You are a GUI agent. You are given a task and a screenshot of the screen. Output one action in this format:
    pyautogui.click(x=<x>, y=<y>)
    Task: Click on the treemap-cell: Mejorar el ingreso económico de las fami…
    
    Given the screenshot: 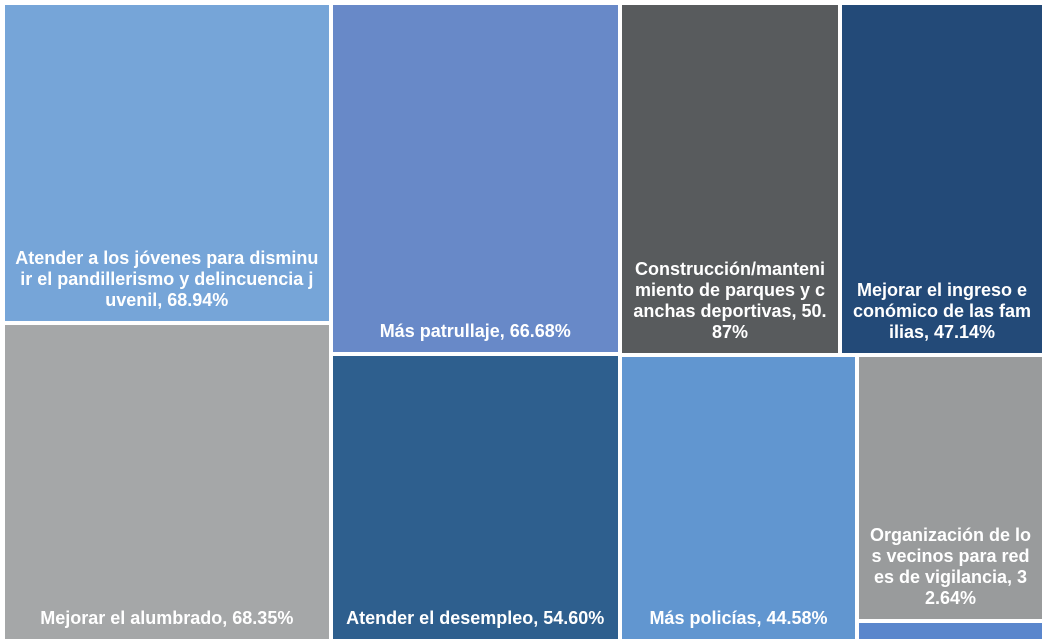 What is the action you would take?
    pyautogui.click(x=942, y=179)
    